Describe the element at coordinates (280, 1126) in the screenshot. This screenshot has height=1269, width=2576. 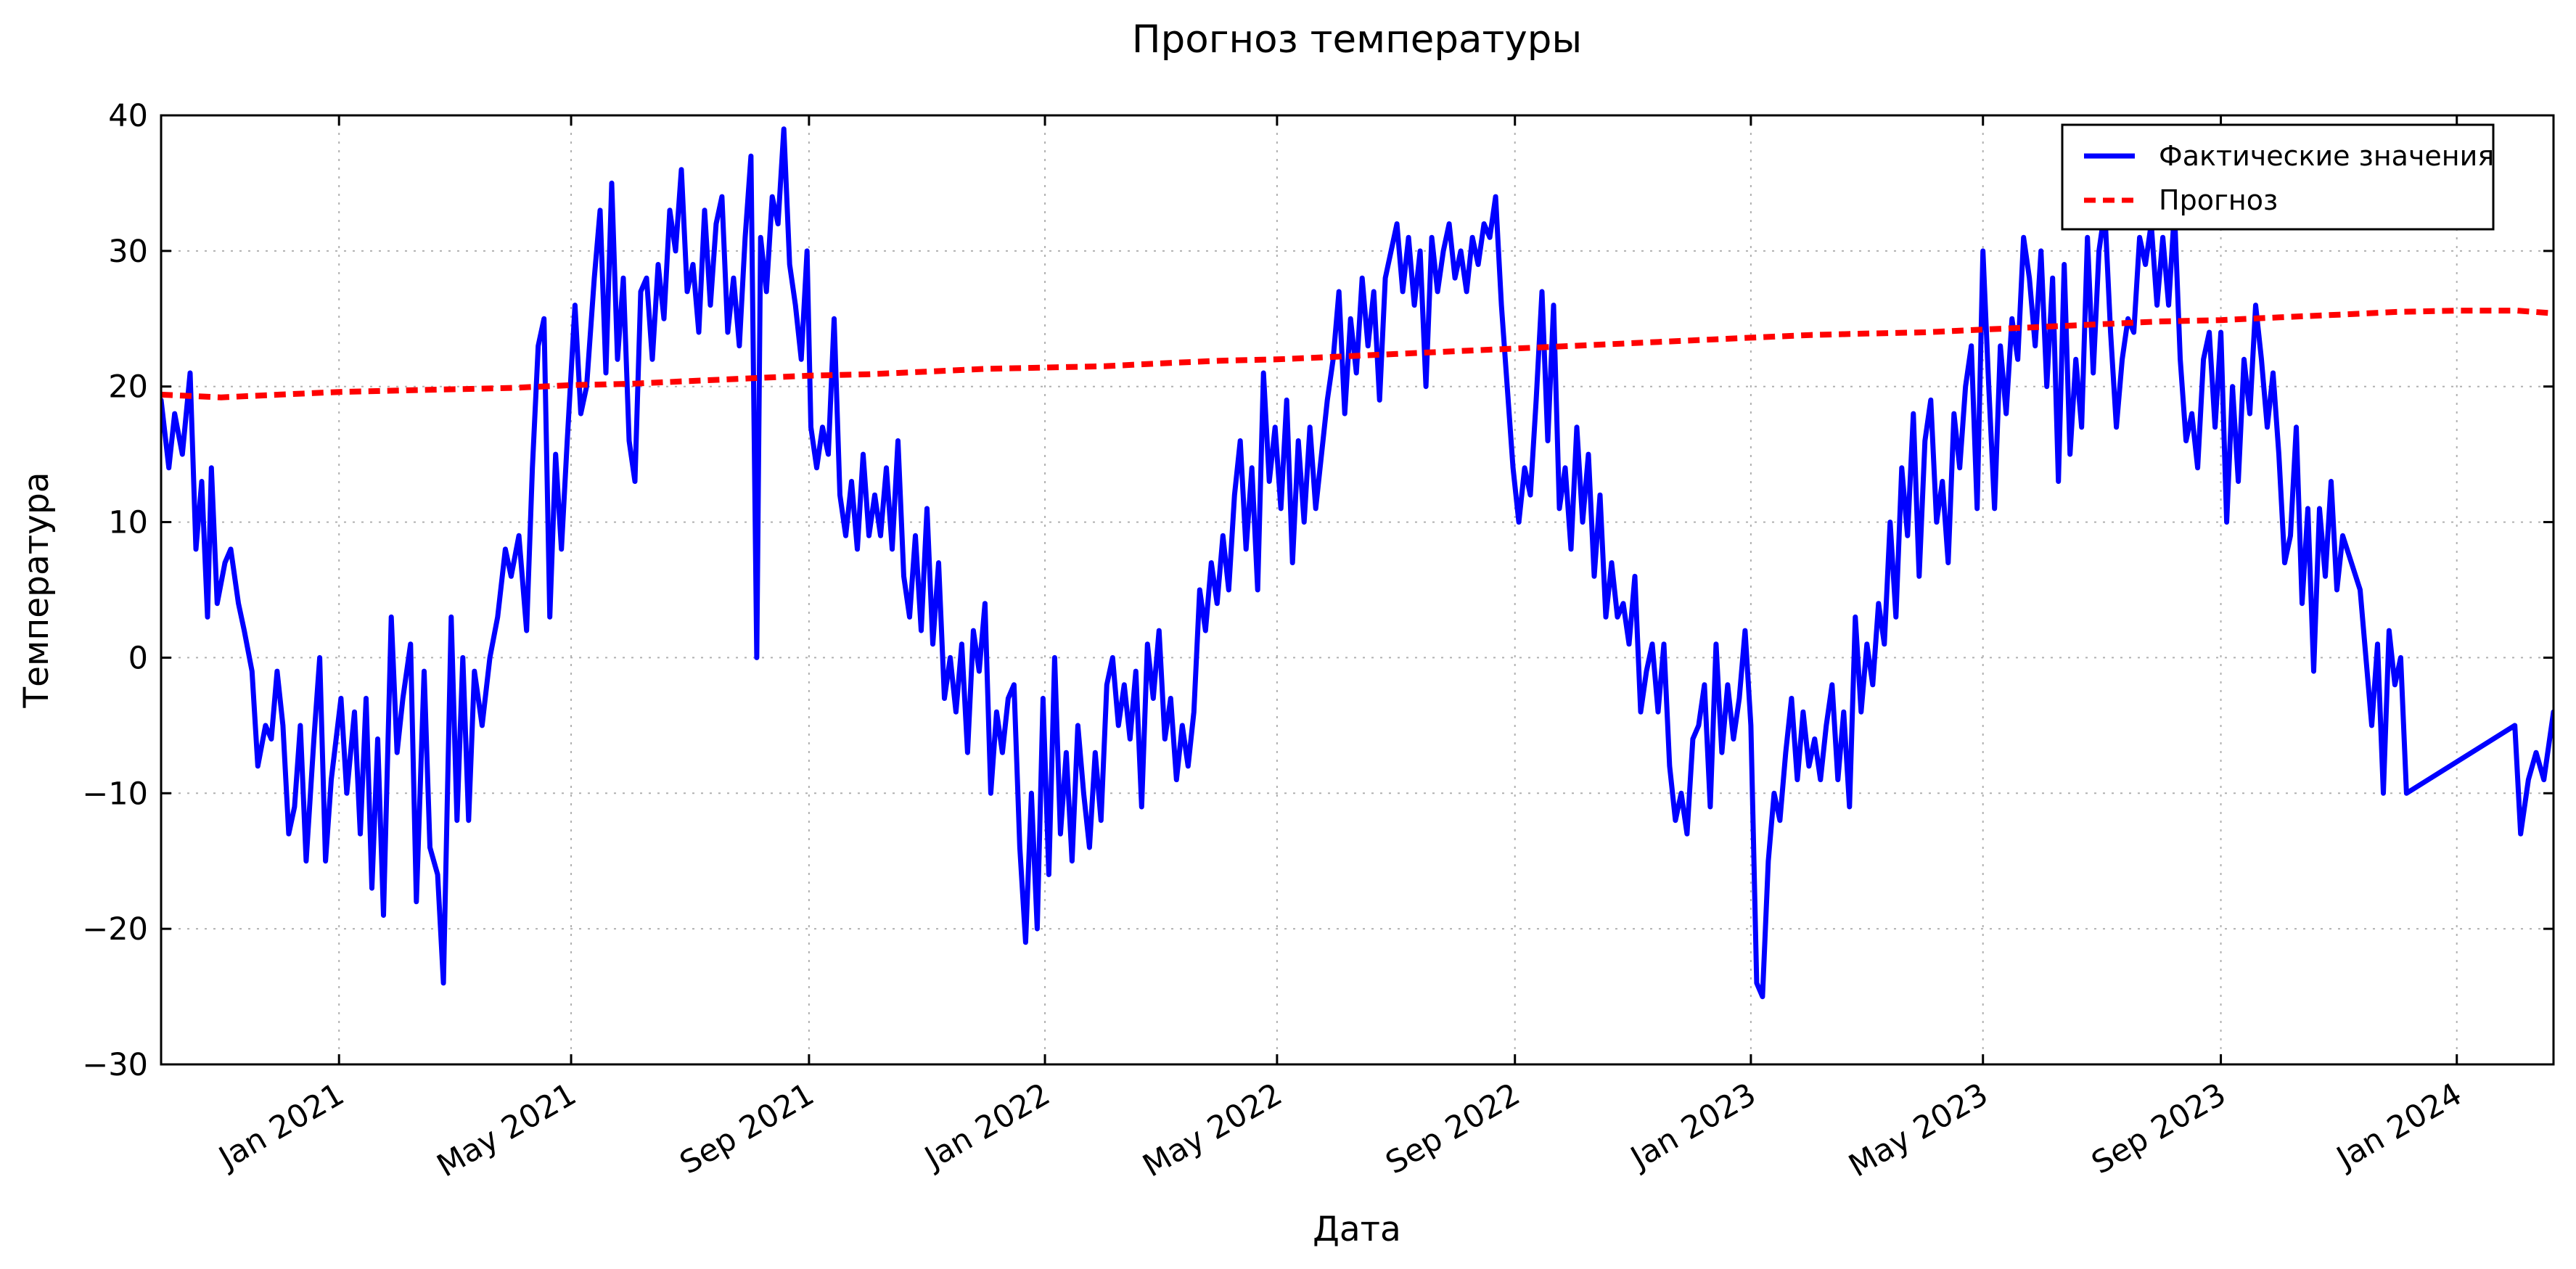
I see `x-tick-label: Jan 2021` at that location.